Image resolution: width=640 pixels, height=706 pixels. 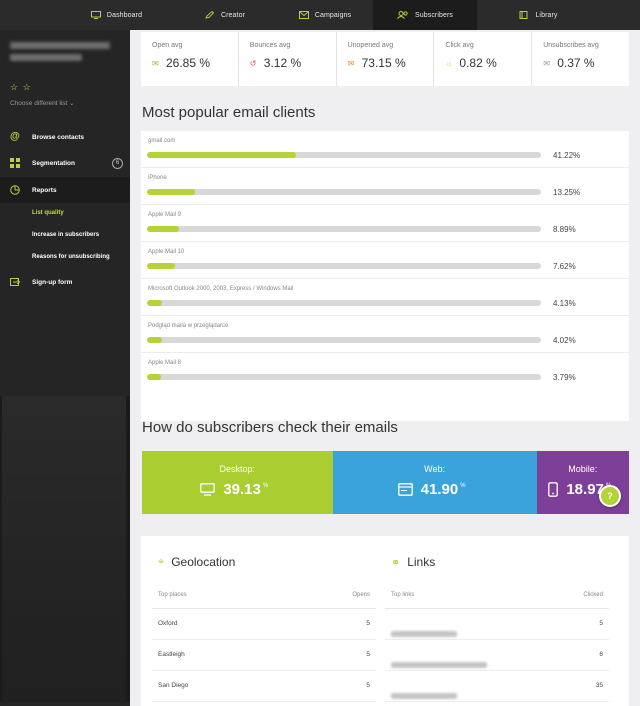 What do you see at coordinates (71, 257) in the screenshot?
I see `sidebar-subitem-unsubscribe-reasons: Reasons for unsubscribing` at bounding box center [71, 257].